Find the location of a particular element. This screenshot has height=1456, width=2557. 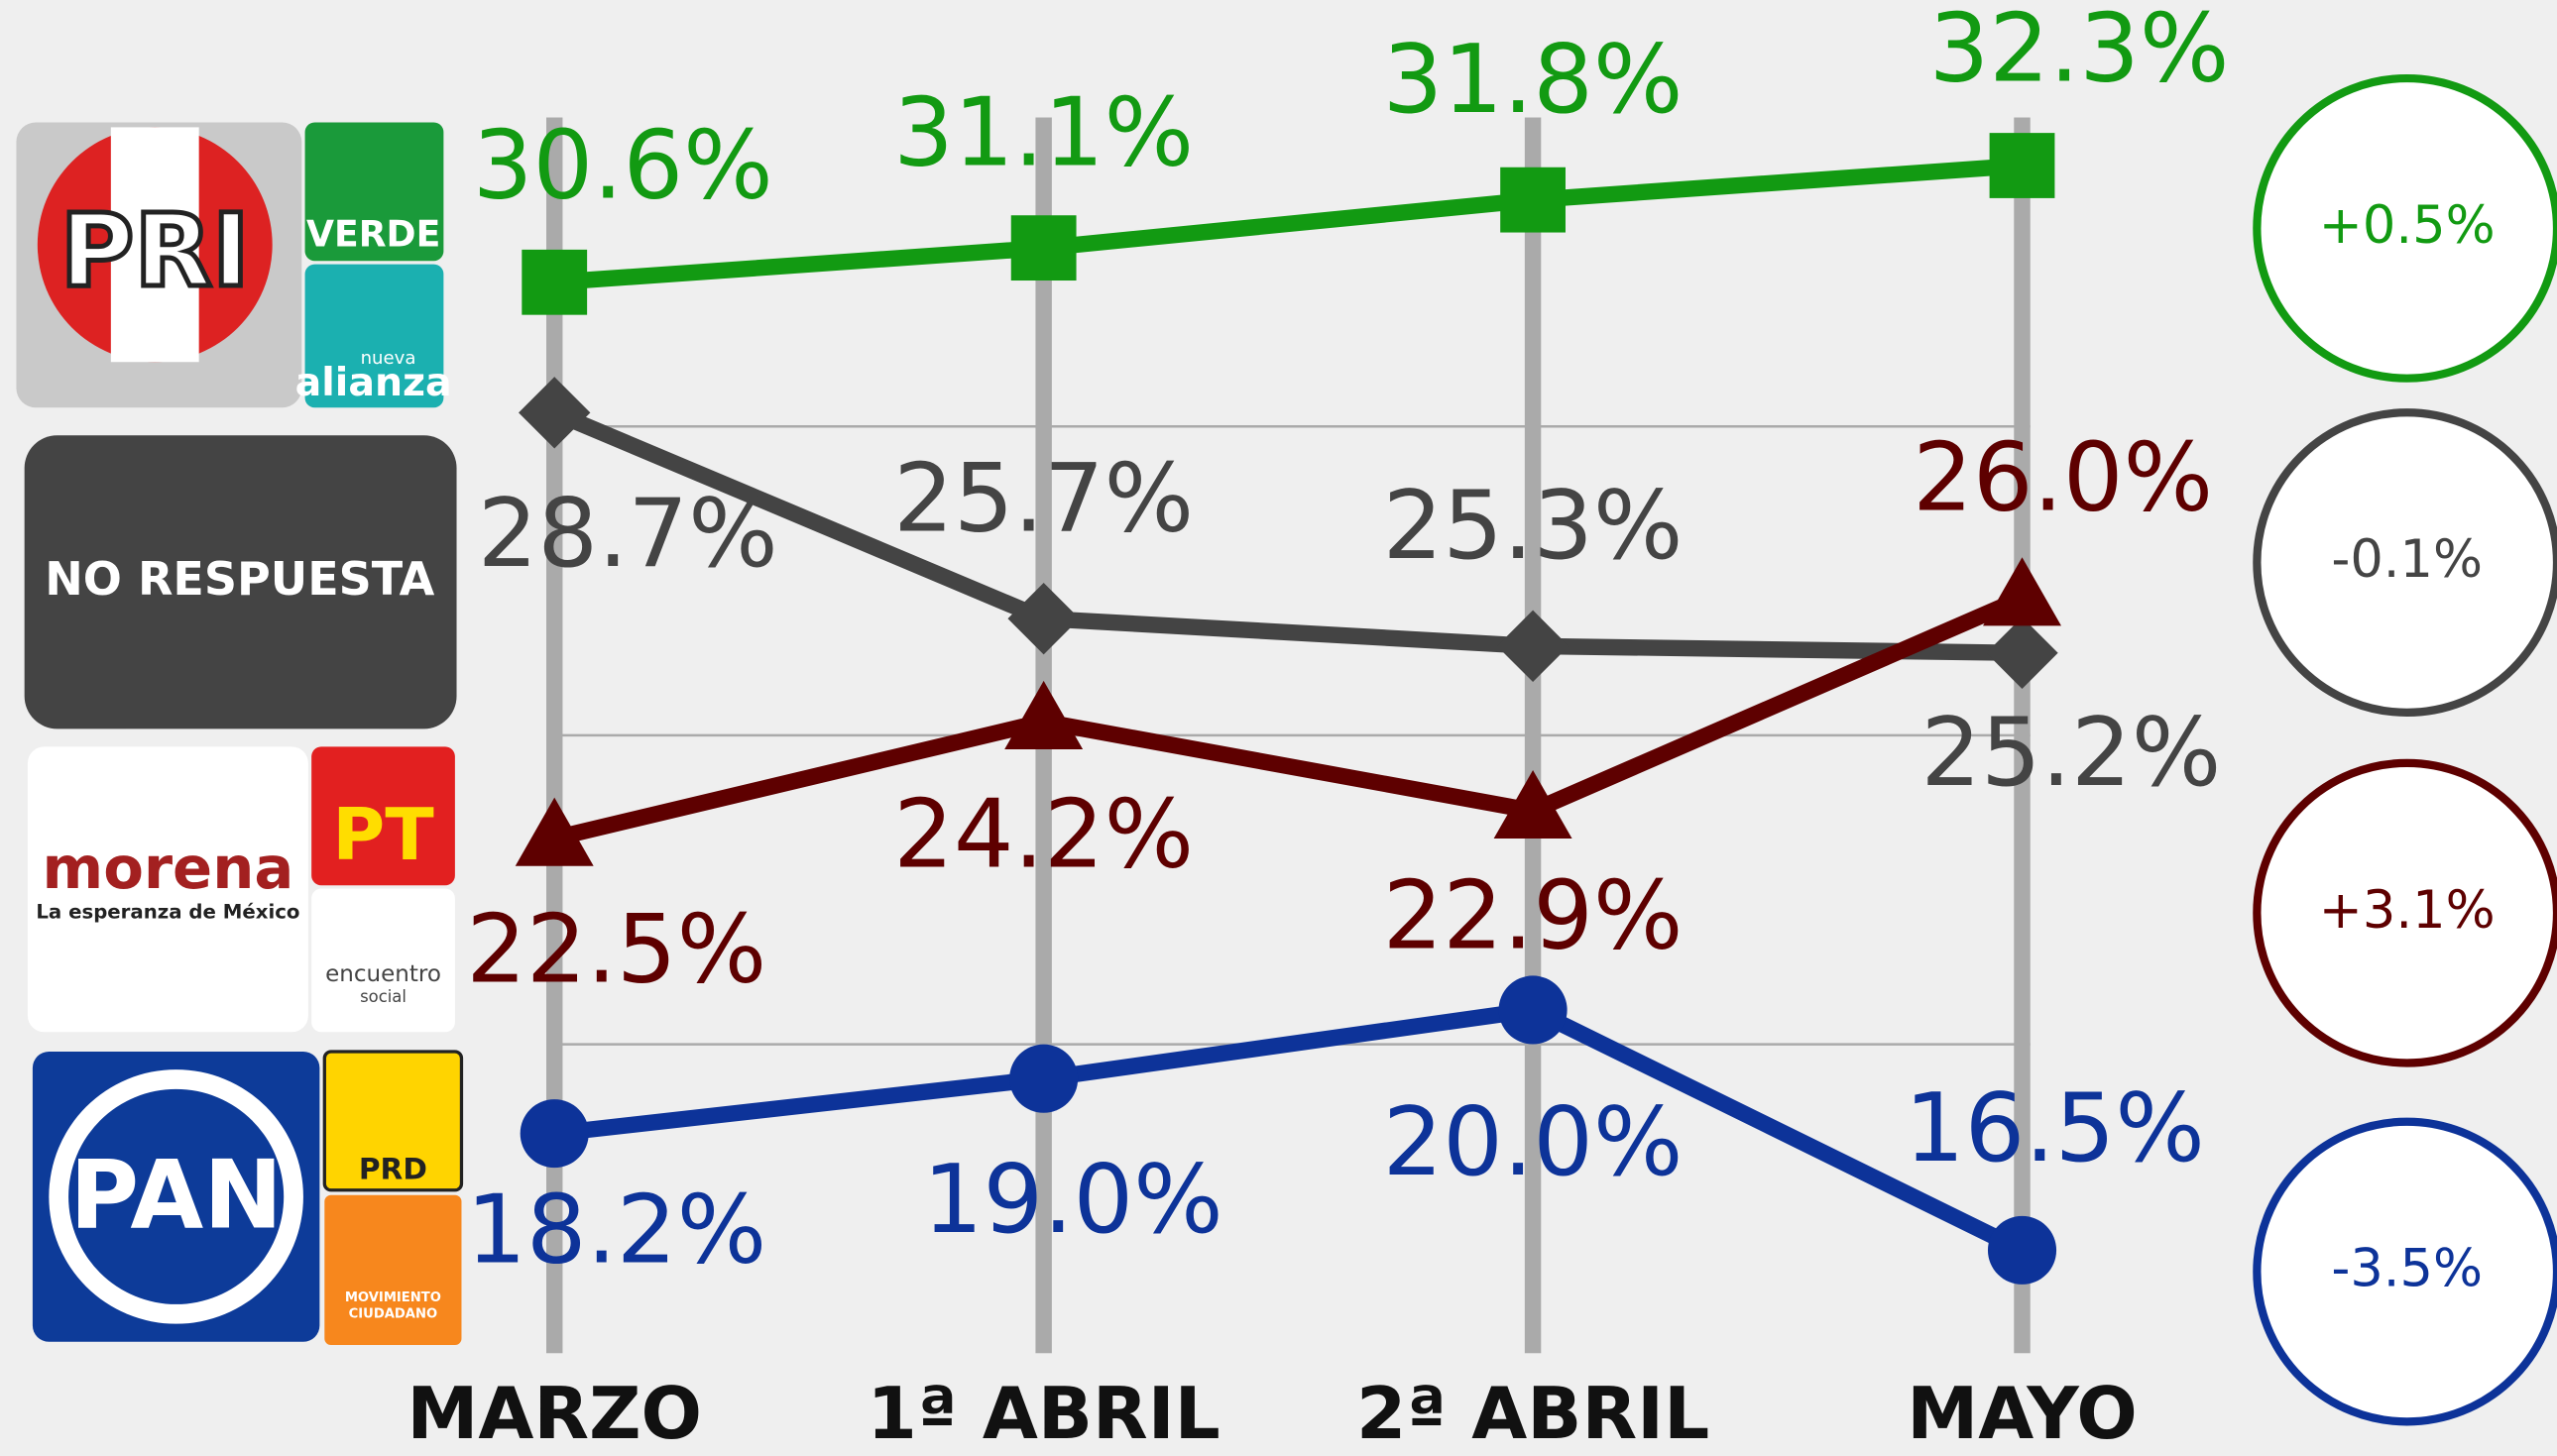

alianza-text: alianza is located at coordinates (373, 382).